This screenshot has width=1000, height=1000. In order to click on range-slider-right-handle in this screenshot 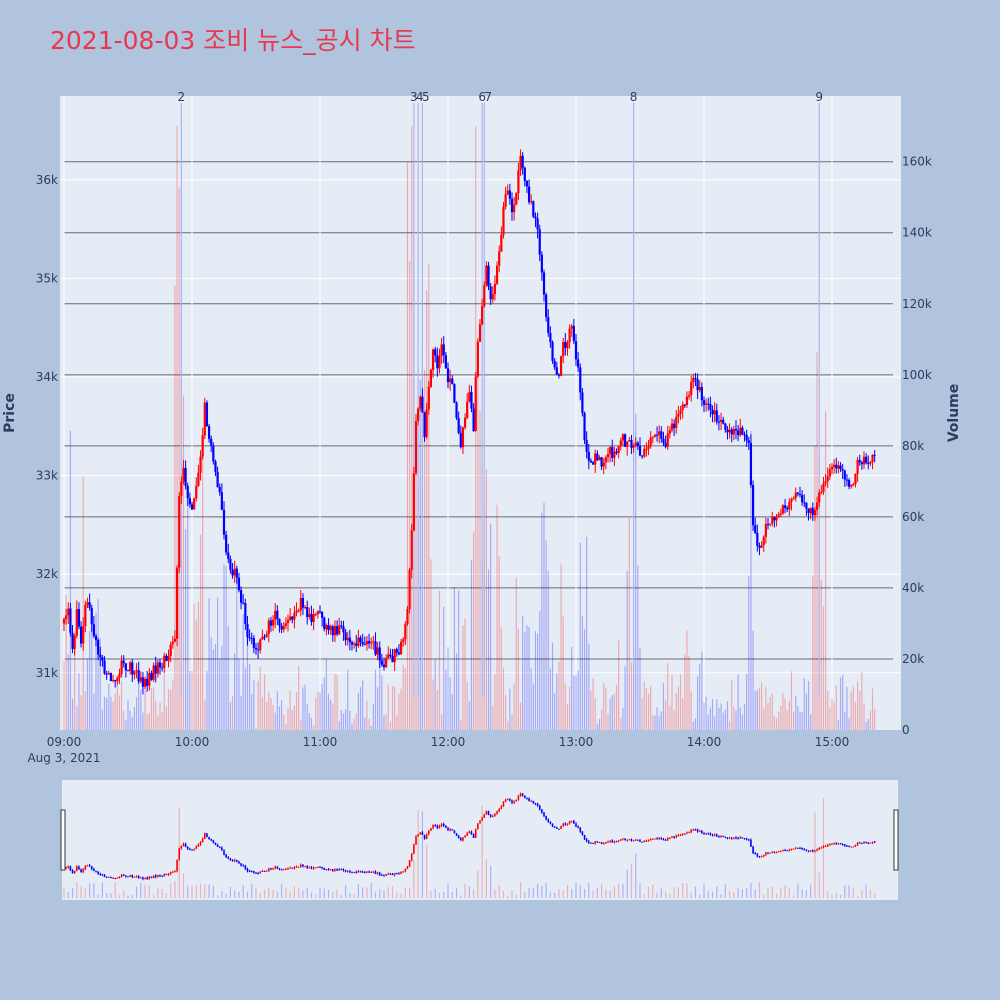, I will do `click(896, 840)`.